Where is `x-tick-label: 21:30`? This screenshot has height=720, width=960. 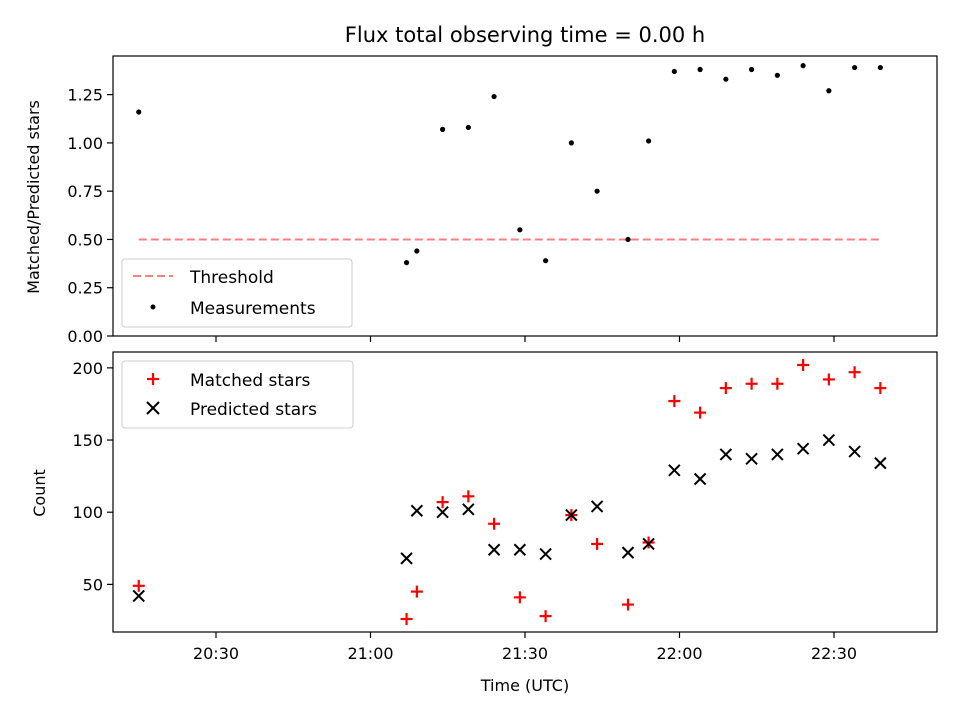
x-tick-label: 21:30 is located at coordinates (525, 653).